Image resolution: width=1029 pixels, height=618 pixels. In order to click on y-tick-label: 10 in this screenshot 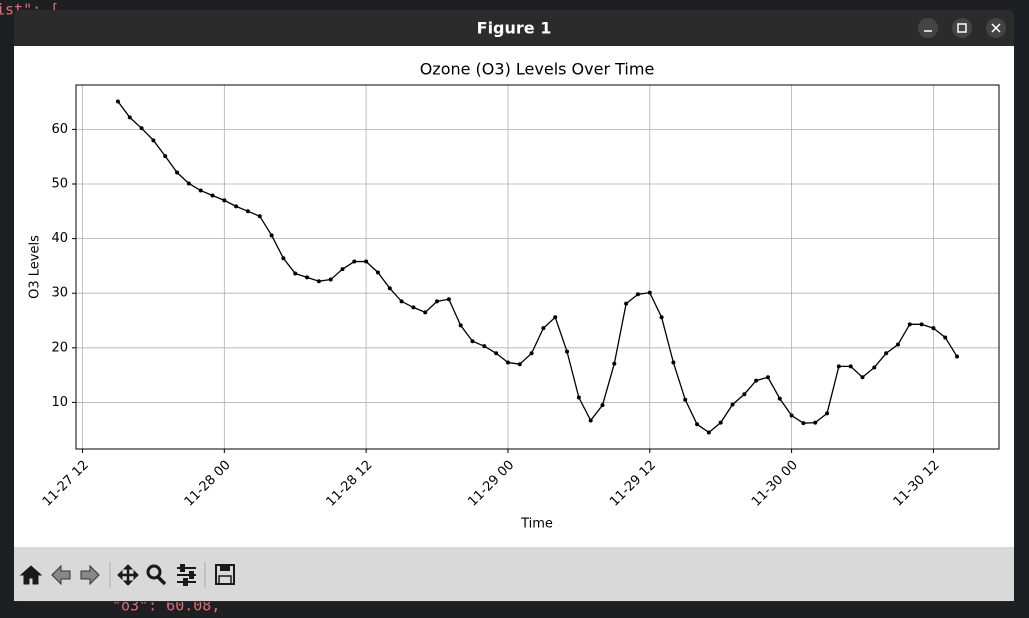, I will do `click(59, 402)`.